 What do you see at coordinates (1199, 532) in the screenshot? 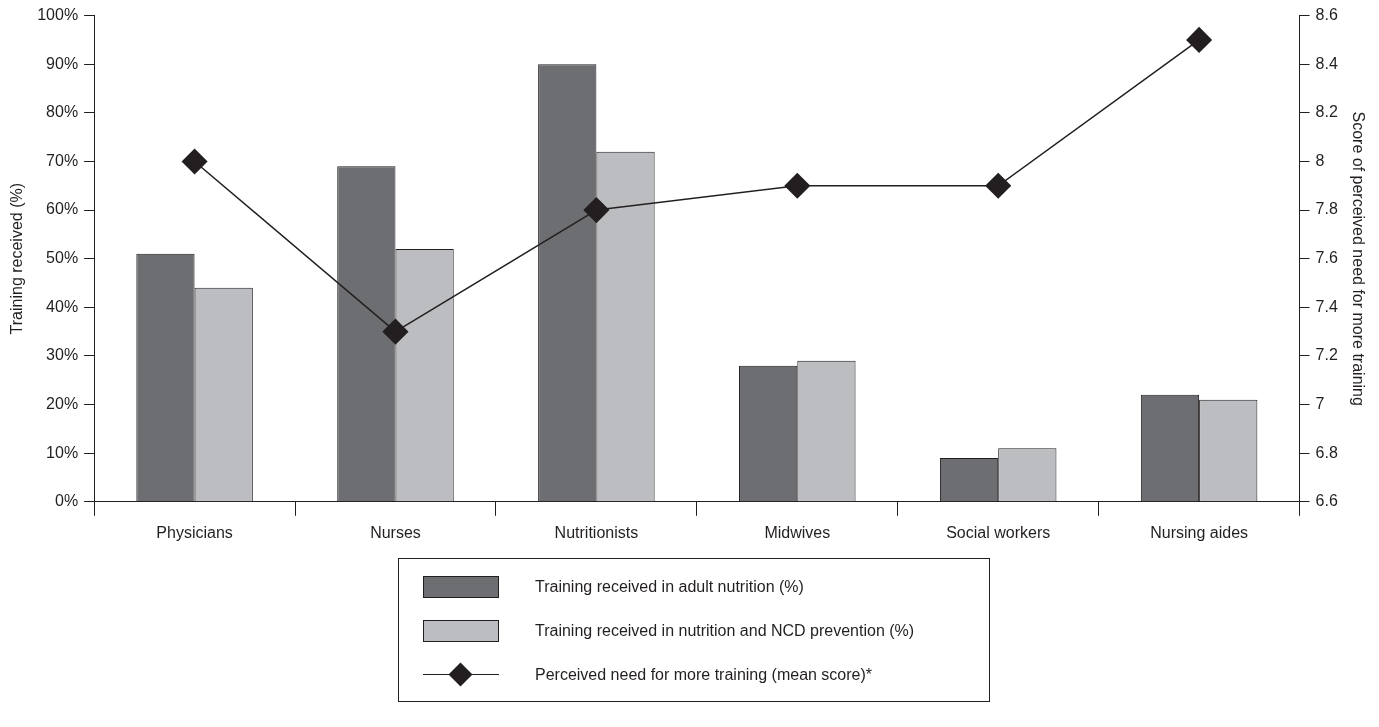
I see `x-tick-label: Nursing aides` at bounding box center [1199, 532].